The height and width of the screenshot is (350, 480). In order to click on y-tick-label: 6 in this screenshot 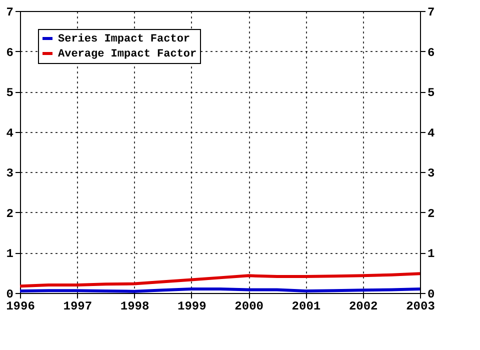, I will do `click(10, 53)`.